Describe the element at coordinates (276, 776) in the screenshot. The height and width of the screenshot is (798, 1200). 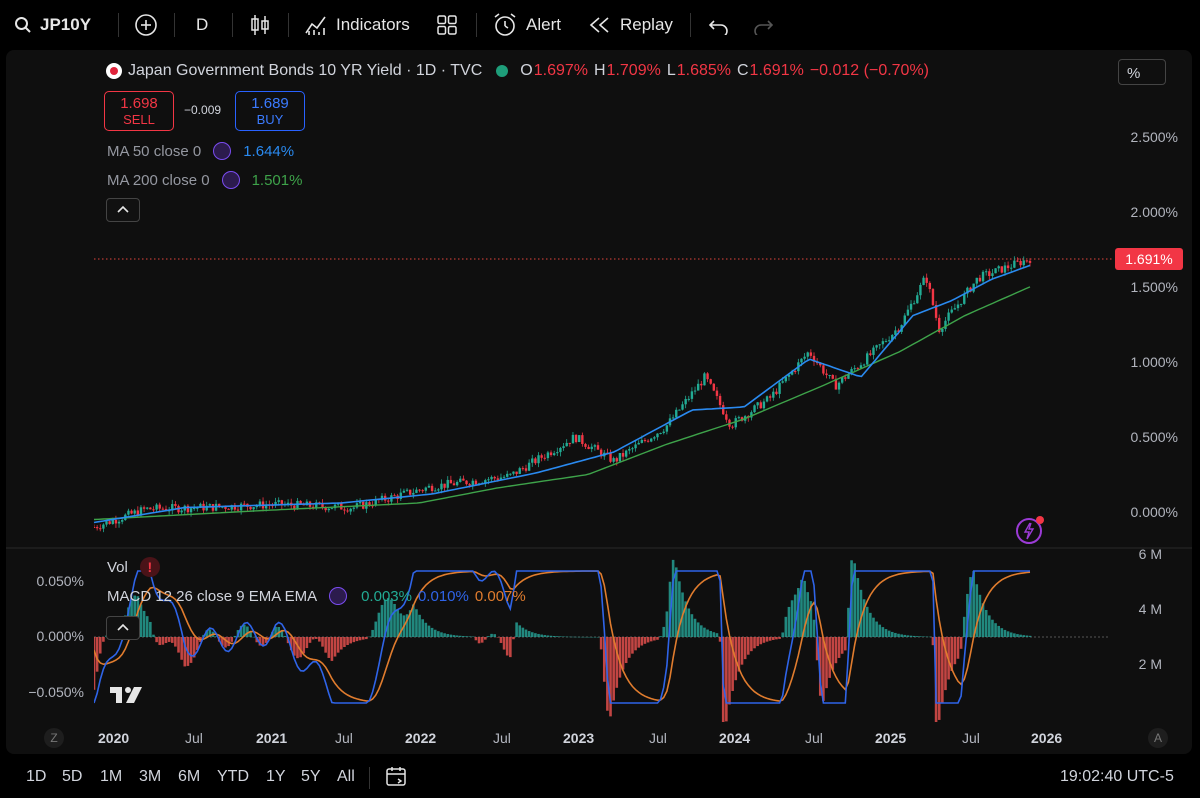
I see `range-1y: 1Y` at that location.